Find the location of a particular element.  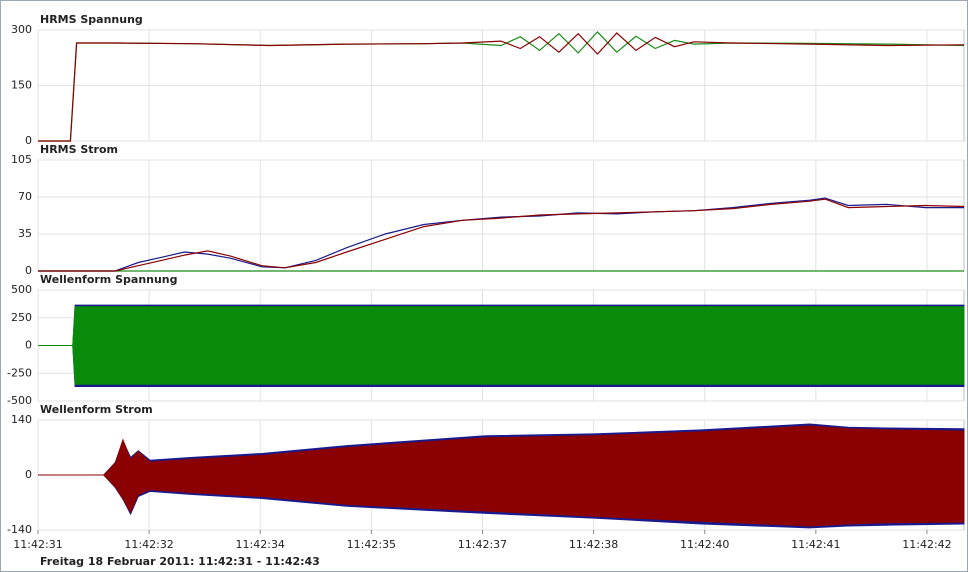

x-tick-label: 11:42:35 is located at coordinates (371, 544).